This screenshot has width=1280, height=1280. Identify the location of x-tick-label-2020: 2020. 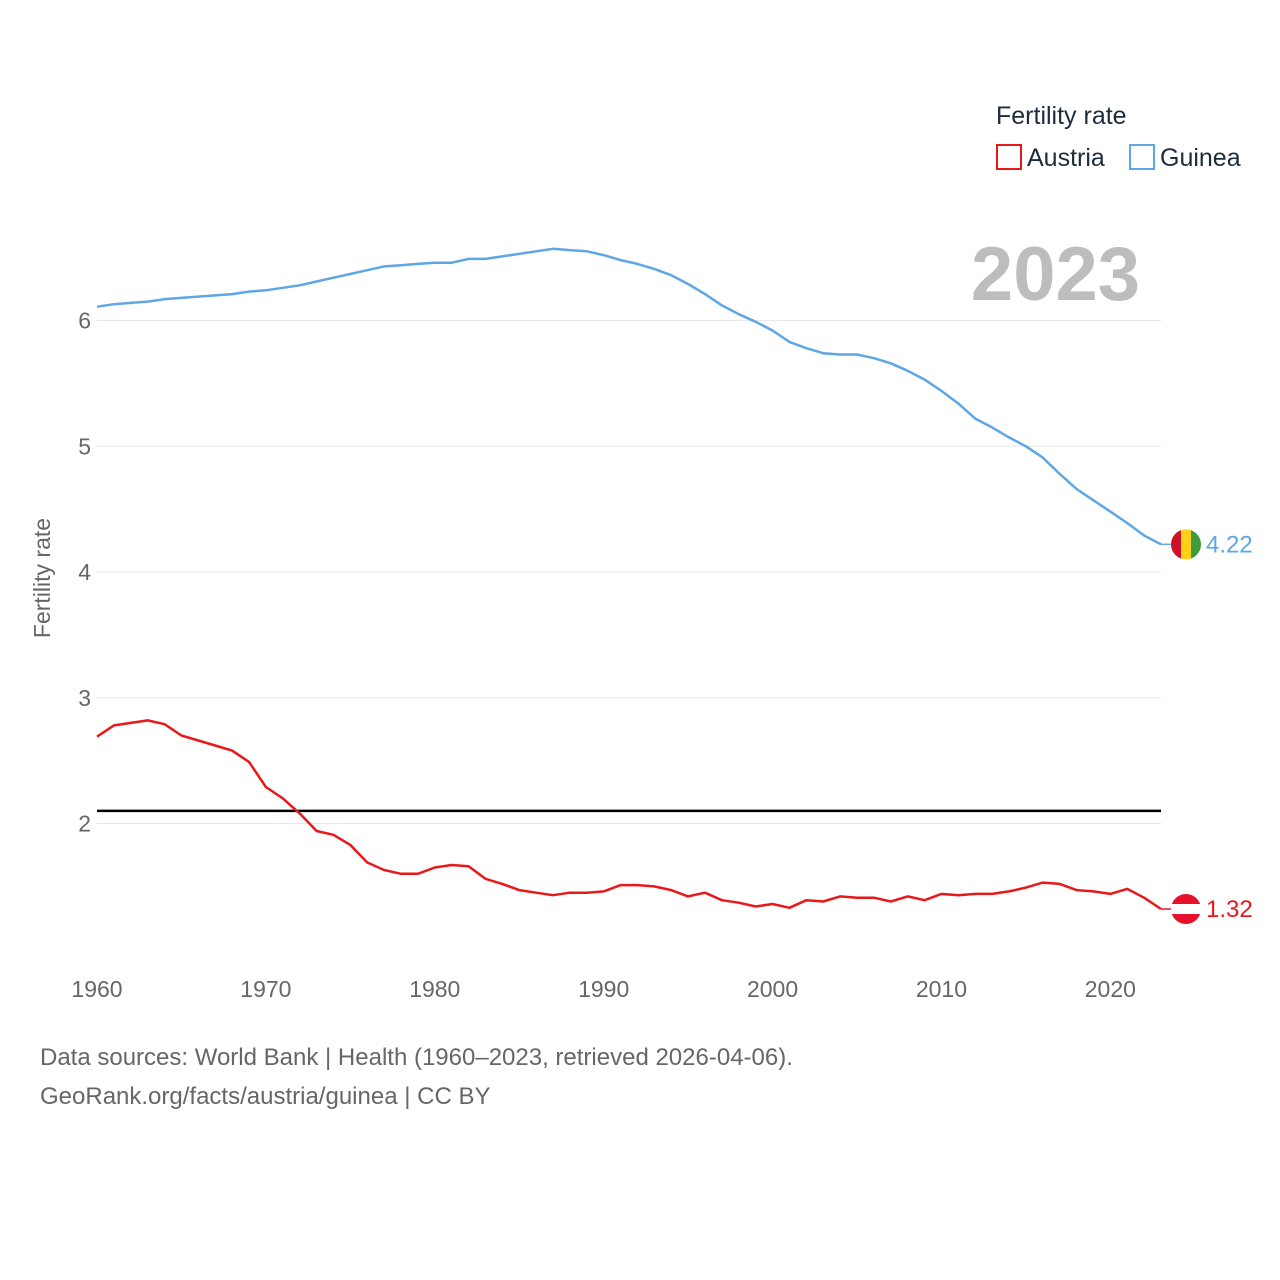
(1110, 989).